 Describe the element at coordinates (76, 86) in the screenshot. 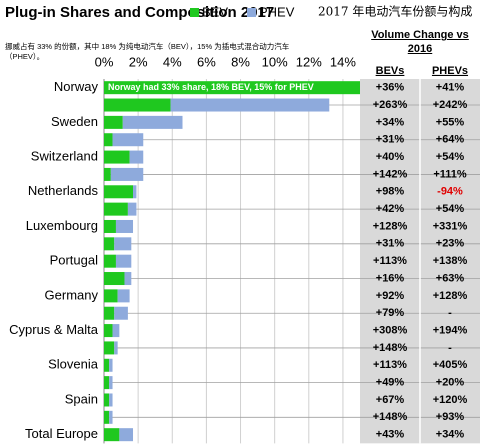

I see `y-tick-label: Norway` at that location.